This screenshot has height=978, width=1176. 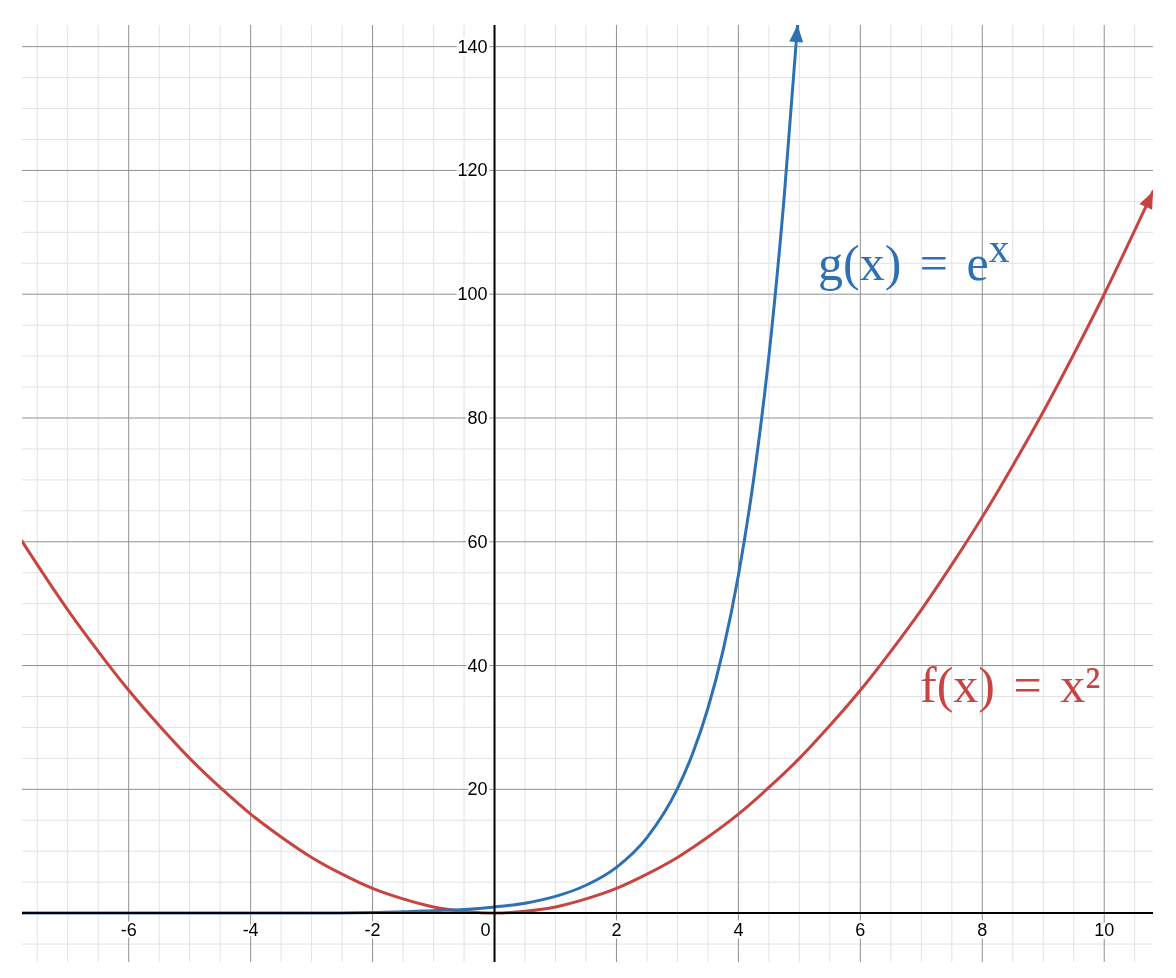 I want to click on x-tick-label: 10, so click(x=1104, y=930).